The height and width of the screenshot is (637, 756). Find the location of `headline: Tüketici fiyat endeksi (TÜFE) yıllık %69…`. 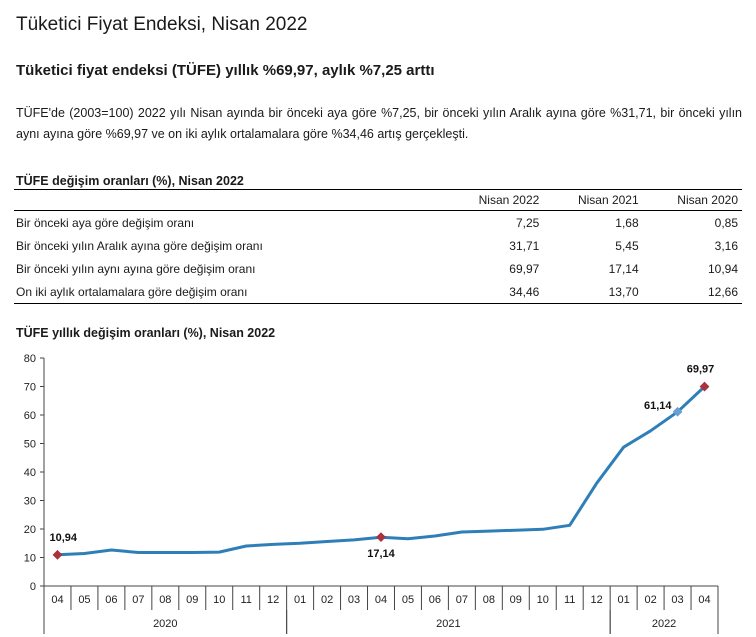

headline: Tüketici fiyat endeksi (TÜFE) yıllık %69… is located at coordinates (225, 70).